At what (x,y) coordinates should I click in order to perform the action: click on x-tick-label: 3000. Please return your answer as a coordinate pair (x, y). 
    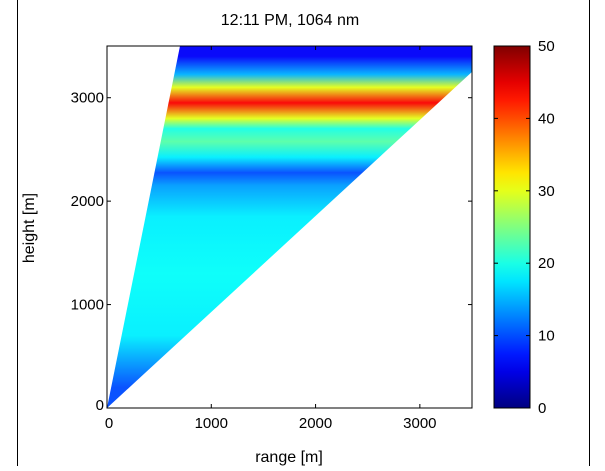
    Looking at the image, I should click on (419, 423).